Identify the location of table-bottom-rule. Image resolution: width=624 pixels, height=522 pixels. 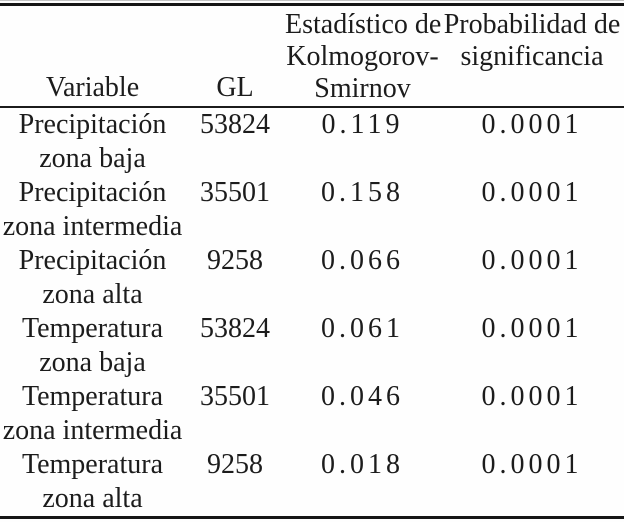
(312, 517).